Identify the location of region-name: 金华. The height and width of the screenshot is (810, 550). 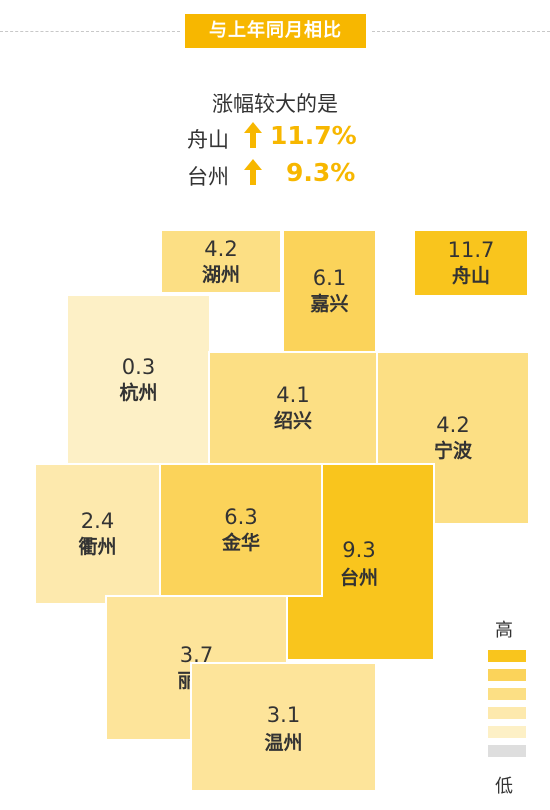
(240, 543).